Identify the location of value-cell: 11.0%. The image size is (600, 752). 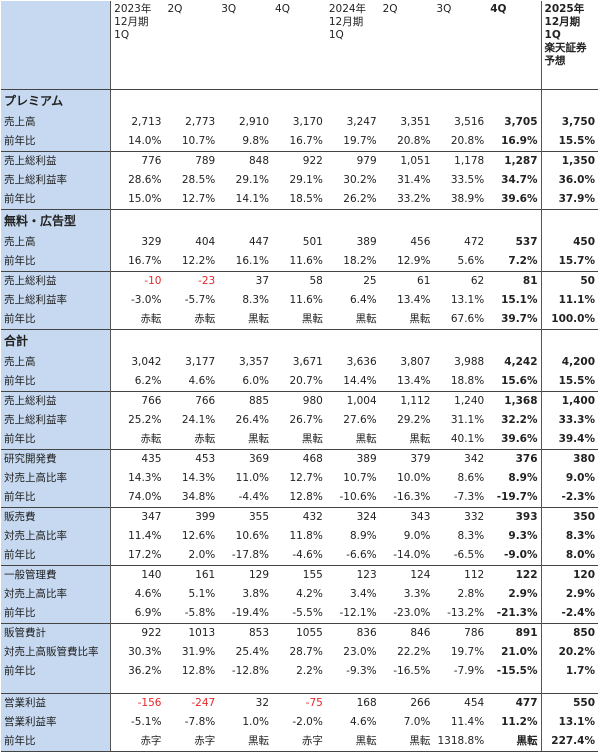
(252, 478).